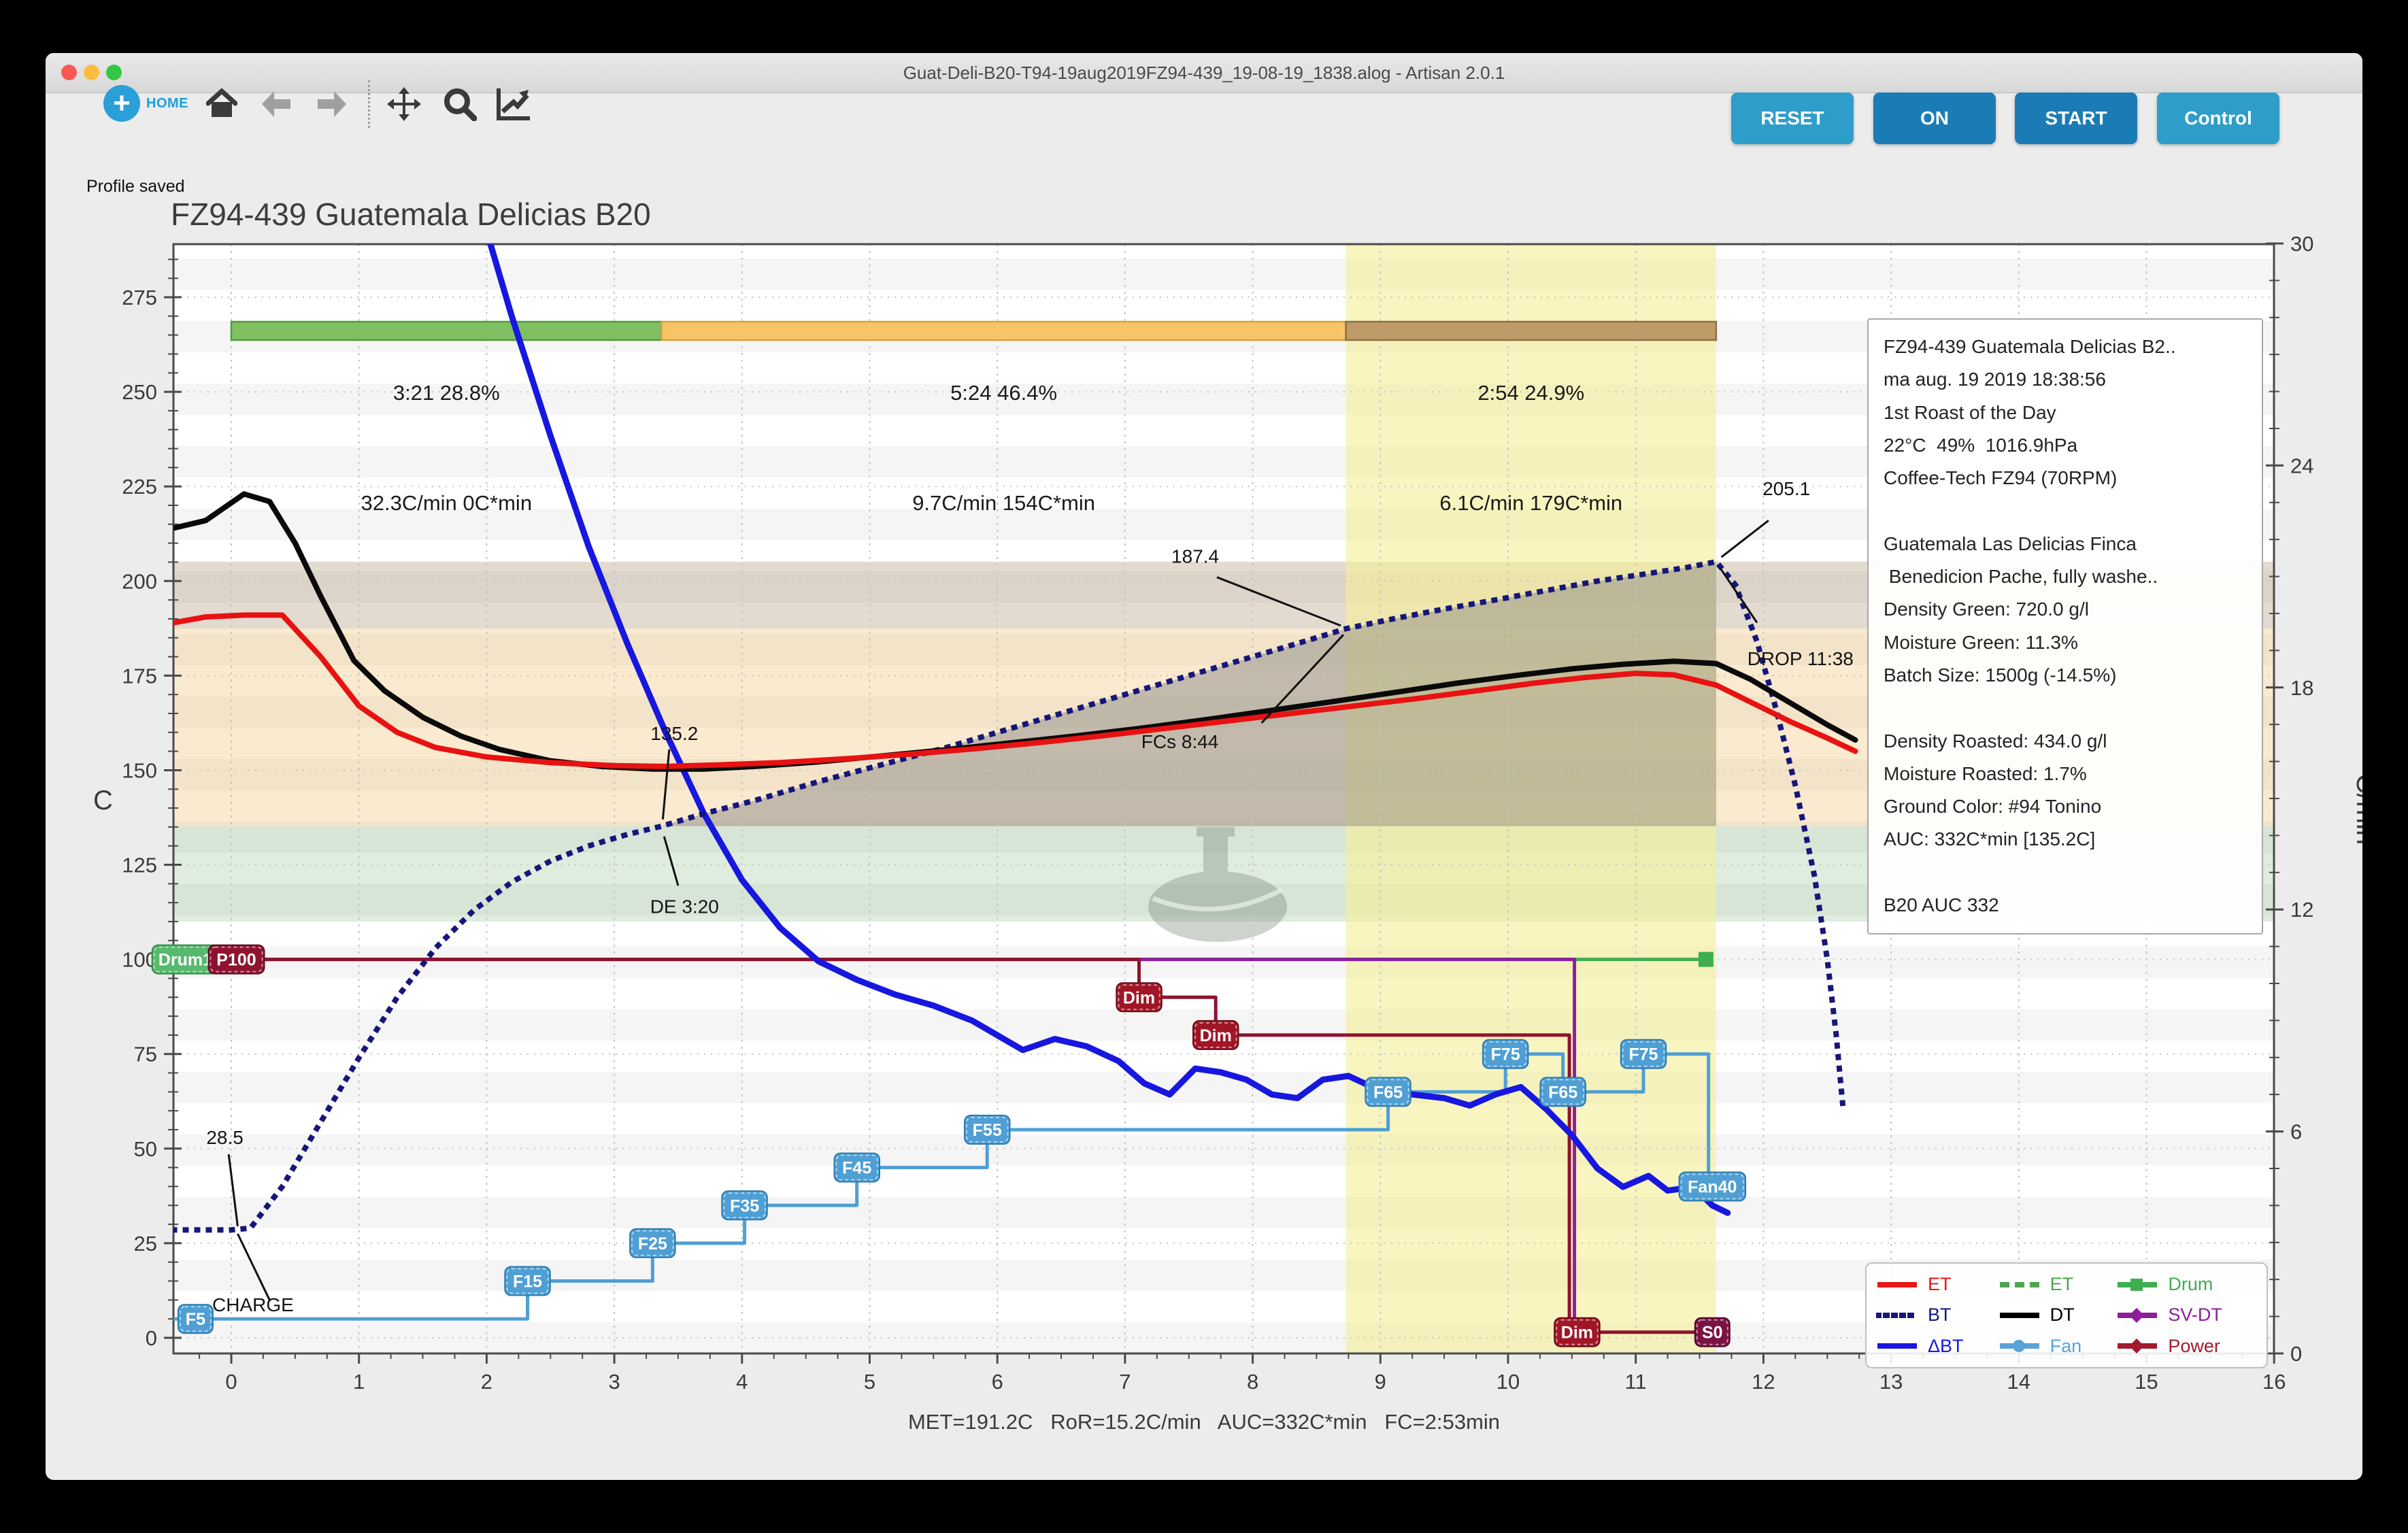 This screenshot has width=2408, height=1533. What do you see at coordinates (2301, 910) in the screenshot?
I see `svg-text: 12` at bounding box center [2301, 910].